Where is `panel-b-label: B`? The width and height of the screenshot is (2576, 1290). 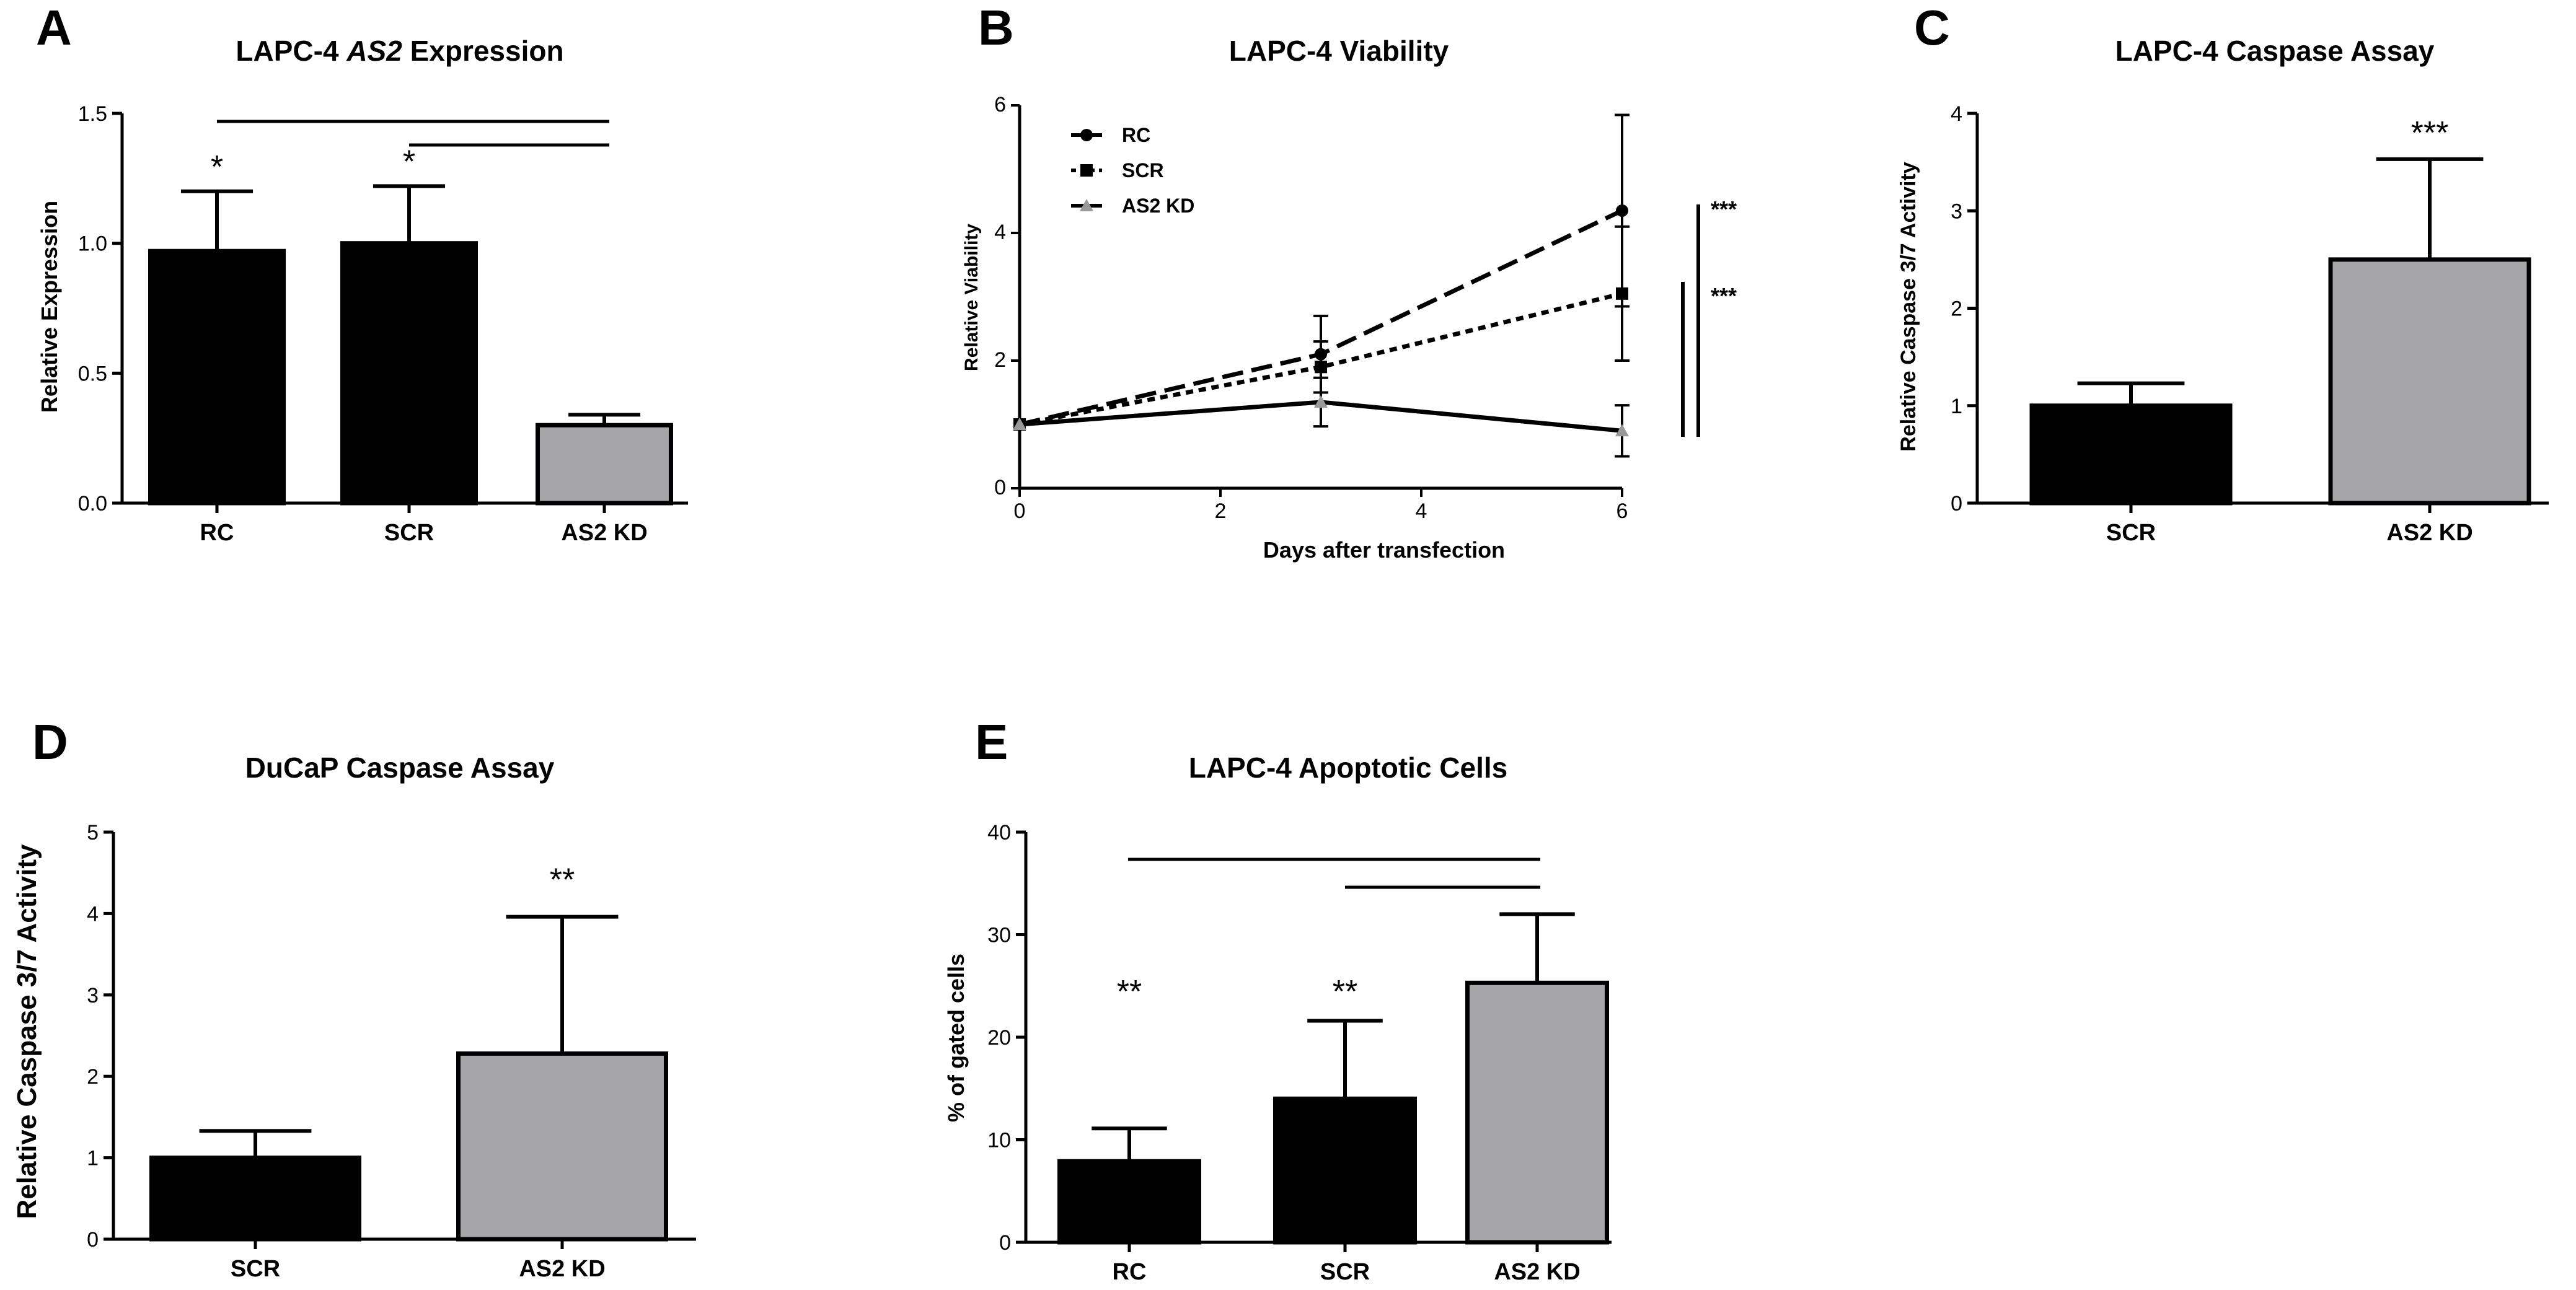 panel-b-label: B is located at coordinates (996, 27).